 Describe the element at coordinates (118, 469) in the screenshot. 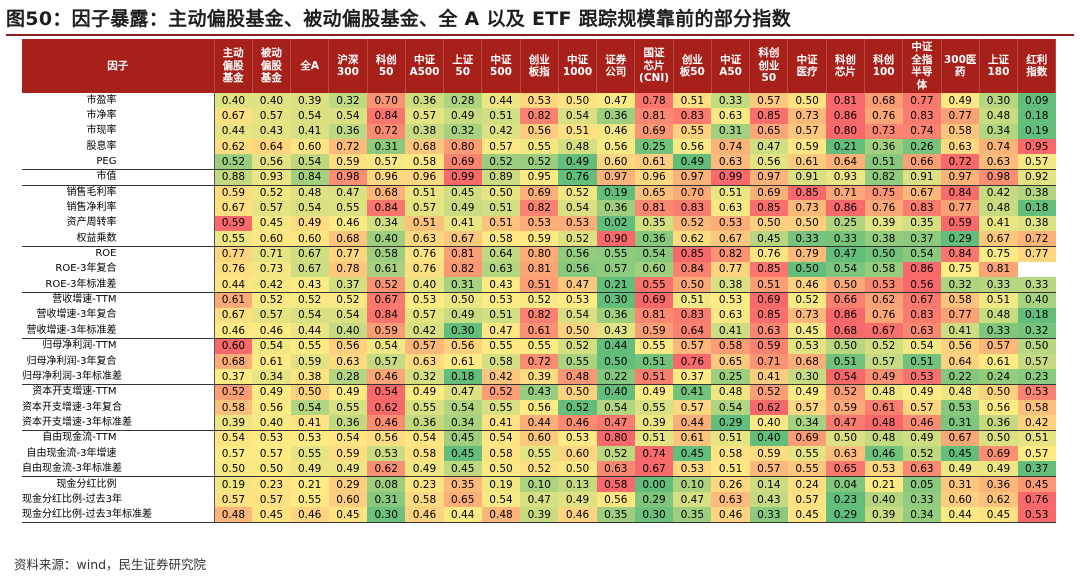

I see `row-factor-name: 自由现金流-3年标准差` at that location.